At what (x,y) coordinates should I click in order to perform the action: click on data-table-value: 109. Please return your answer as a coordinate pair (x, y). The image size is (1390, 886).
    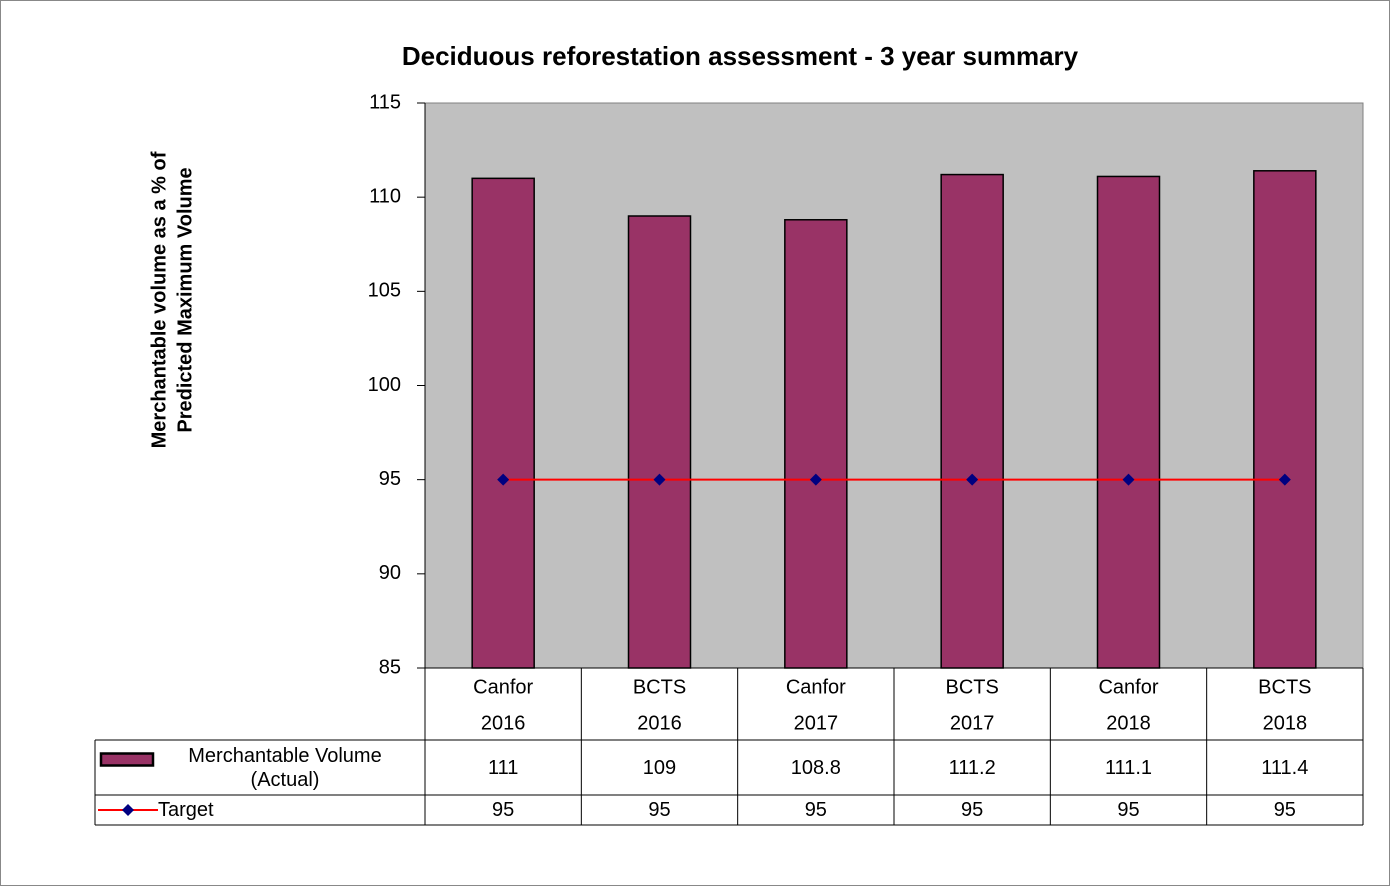
    Looking at the image, I should click on (659, 767).